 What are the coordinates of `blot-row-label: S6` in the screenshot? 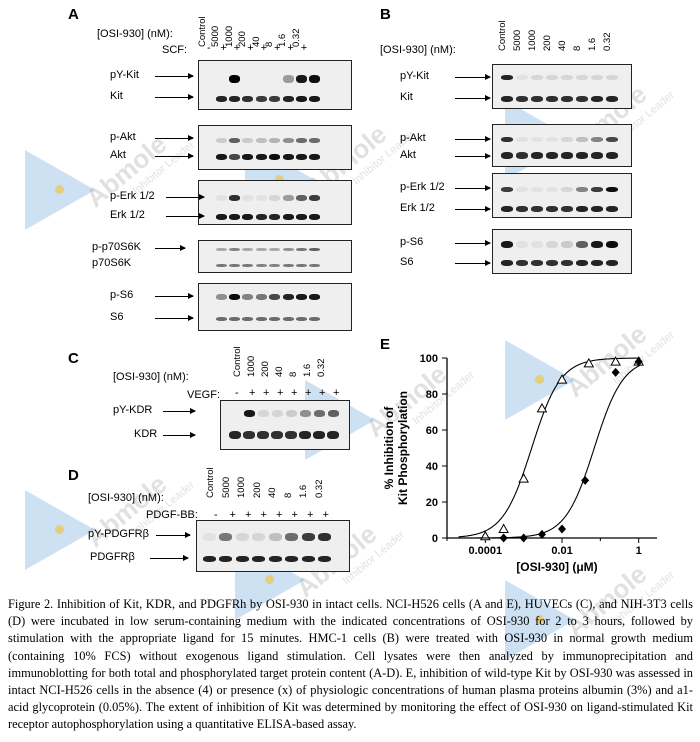 It's located at (407, 262).